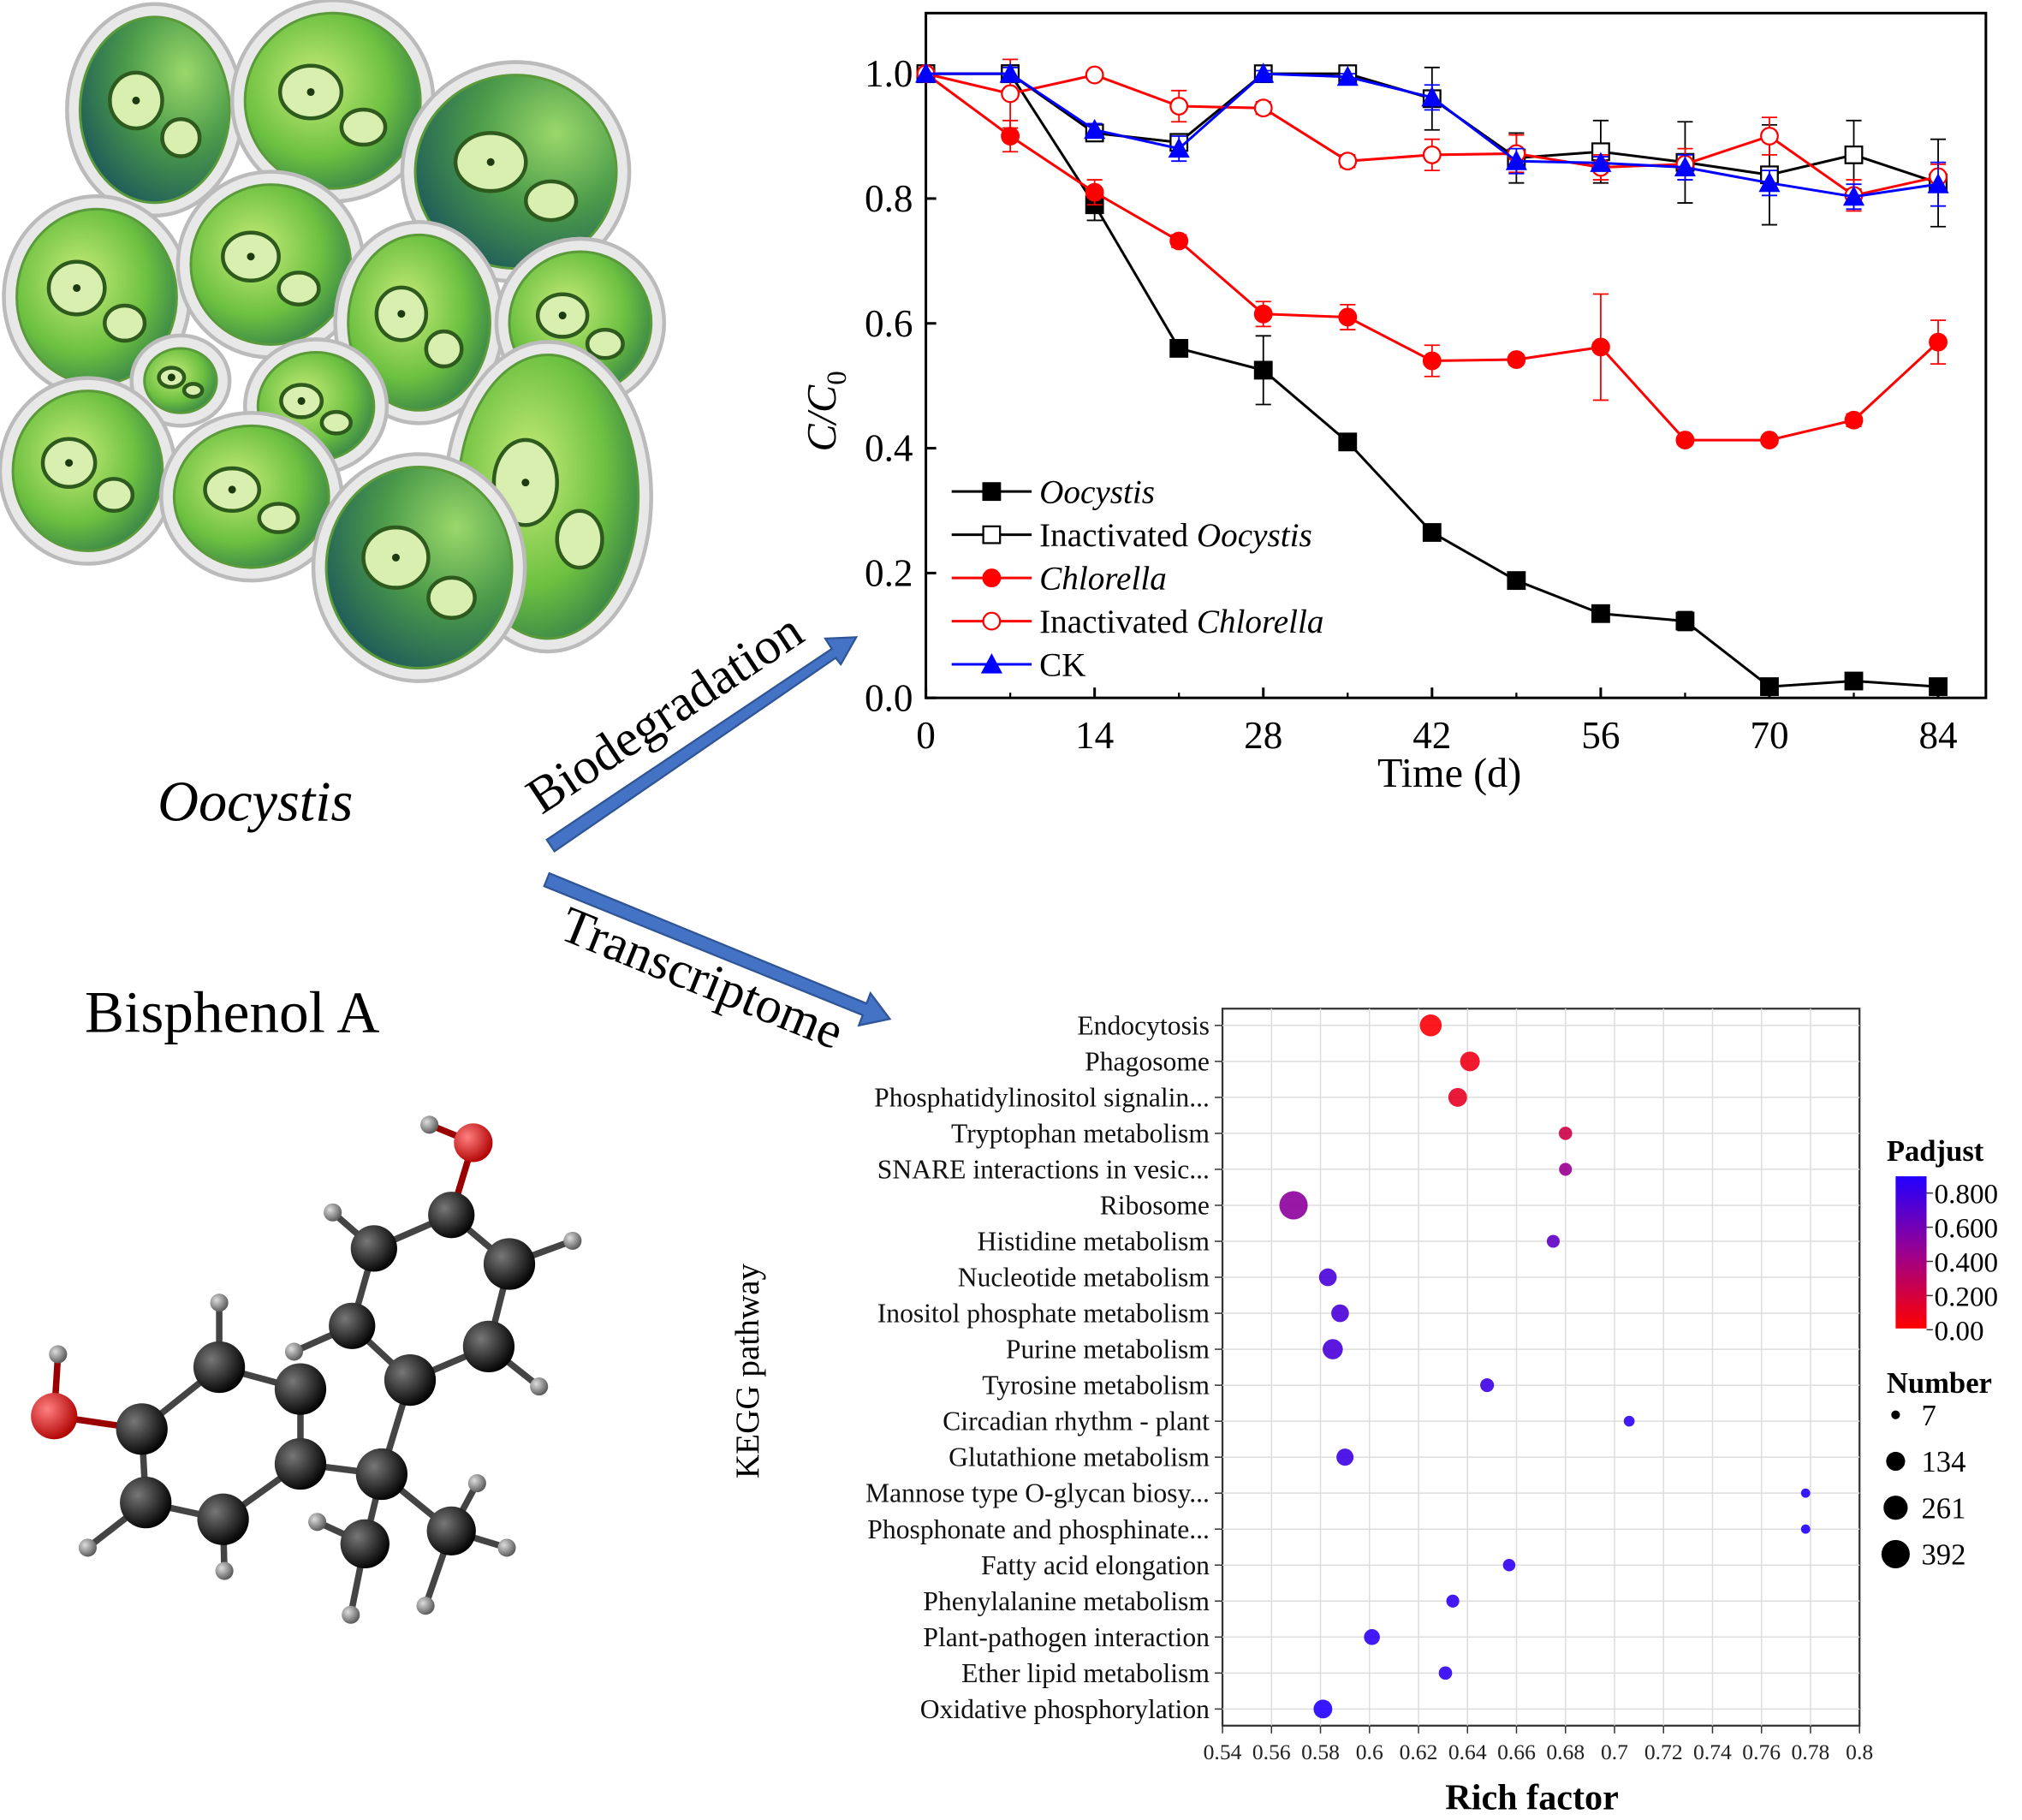 The image size is (2022, 1820). Describe the element at coordinates (1811, 1752) in the screenshot. I see `x-tick-label: 0.78` at that location.